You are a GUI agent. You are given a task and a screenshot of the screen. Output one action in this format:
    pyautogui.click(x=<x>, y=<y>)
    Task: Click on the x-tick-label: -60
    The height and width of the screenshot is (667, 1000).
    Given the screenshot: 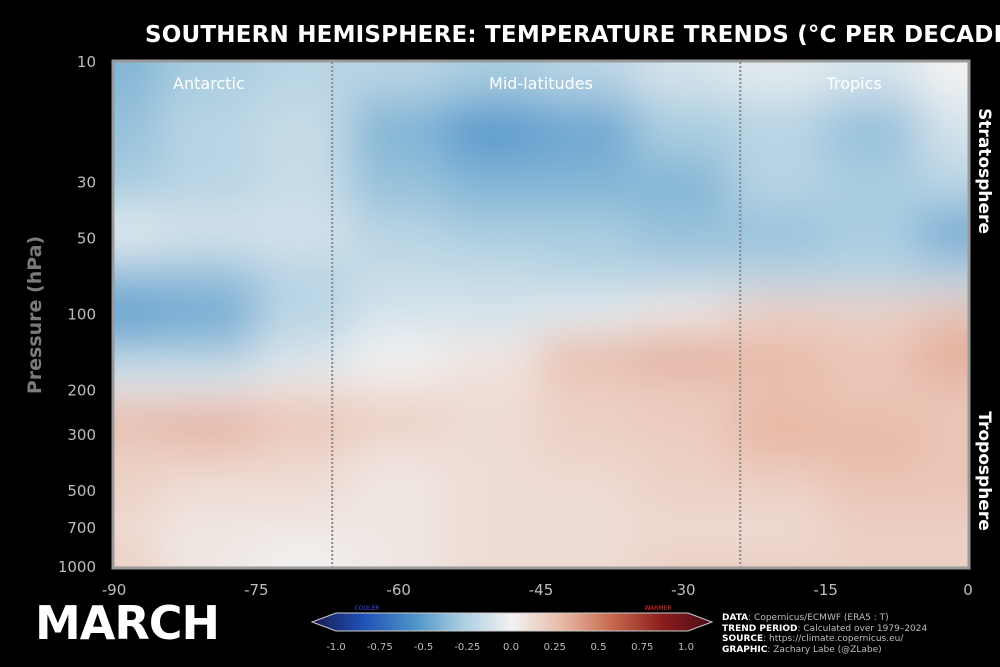 What is the action you would take?
    pyautogui.click(x=398, y=590)
    